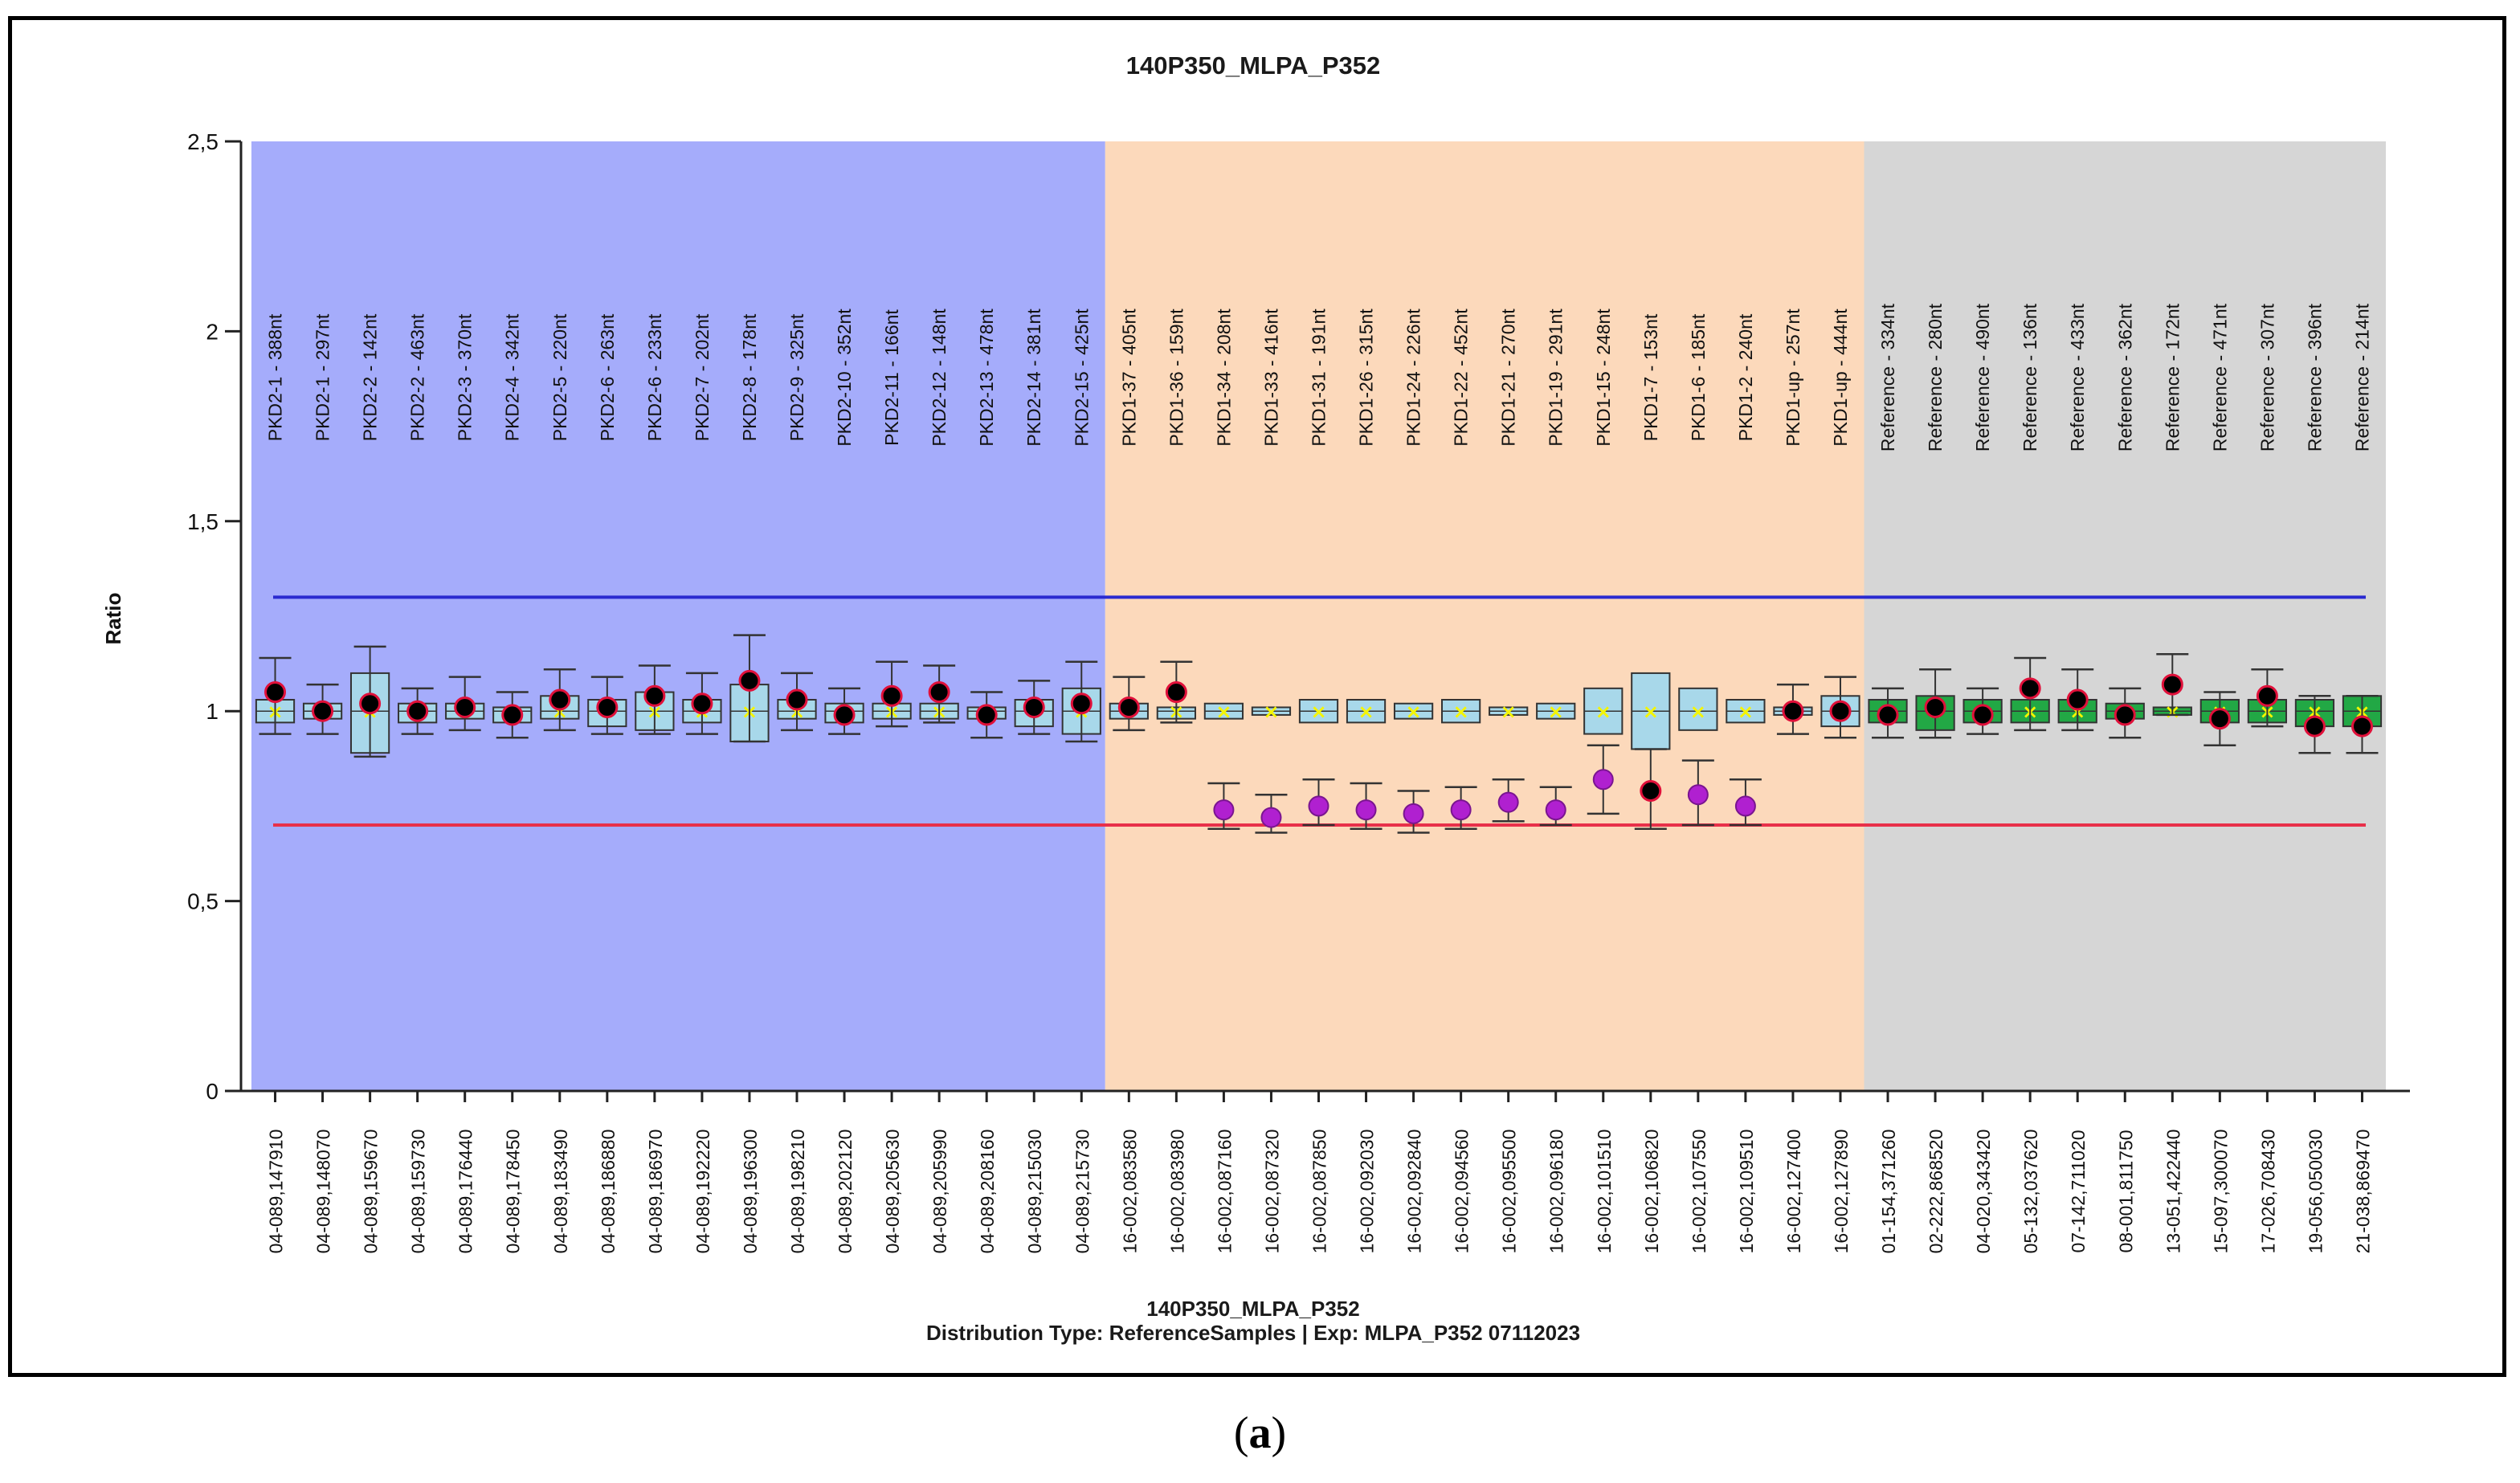 The width and height of the screenshot is (2520, 1483). Describe the element at coordinates (371, 1192) in the screenshot. I see `locus-label: 04-089,159670` at that location.